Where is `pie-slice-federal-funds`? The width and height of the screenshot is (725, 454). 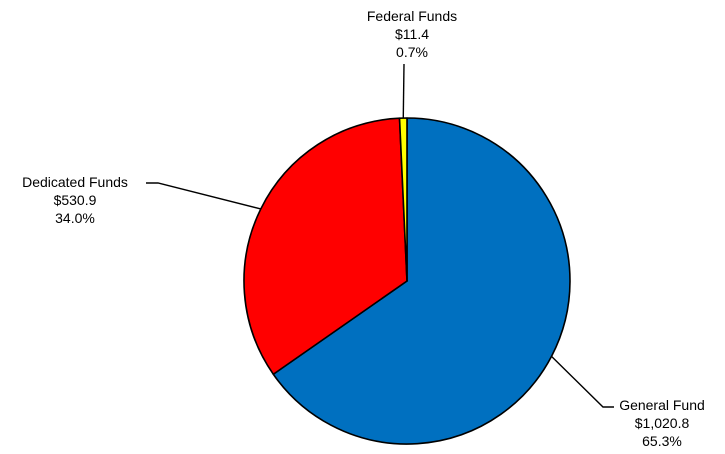
pie-slice-federal-funds is located at coordinates (403, 199).